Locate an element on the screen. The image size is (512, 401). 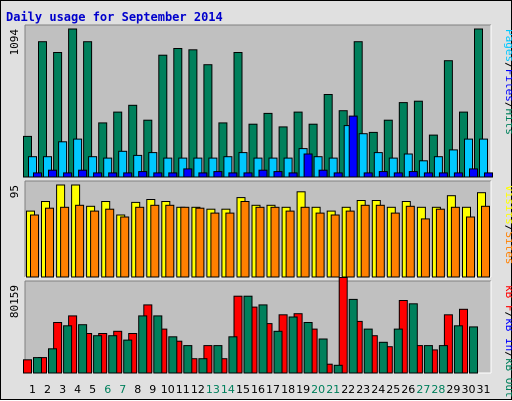
panel-max-label: 95 is located at coordinates (14, 191).